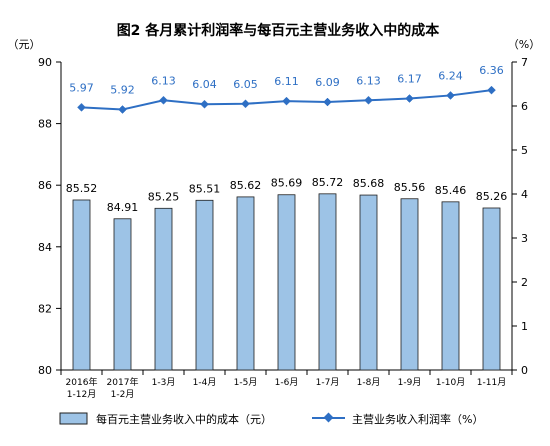 The image size is (550, 446). I want to click on x-axis-tick-label: 1-3月, so click(164, 382).